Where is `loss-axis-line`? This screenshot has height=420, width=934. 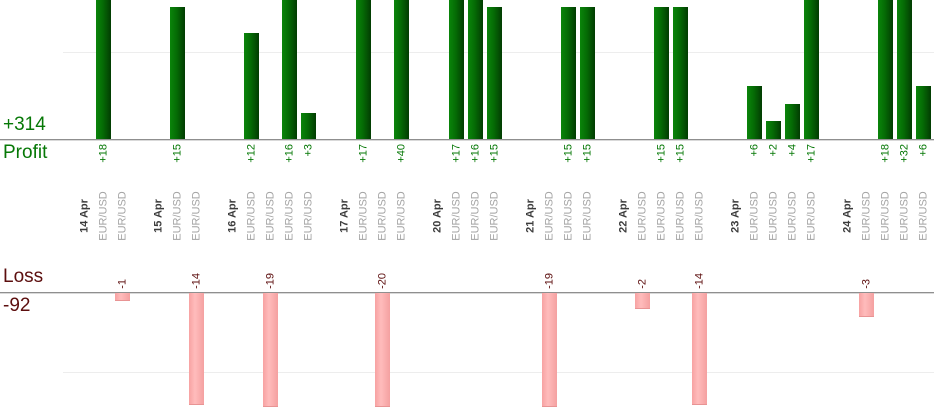
loss-axis-line is located at coordinates (467, 292).